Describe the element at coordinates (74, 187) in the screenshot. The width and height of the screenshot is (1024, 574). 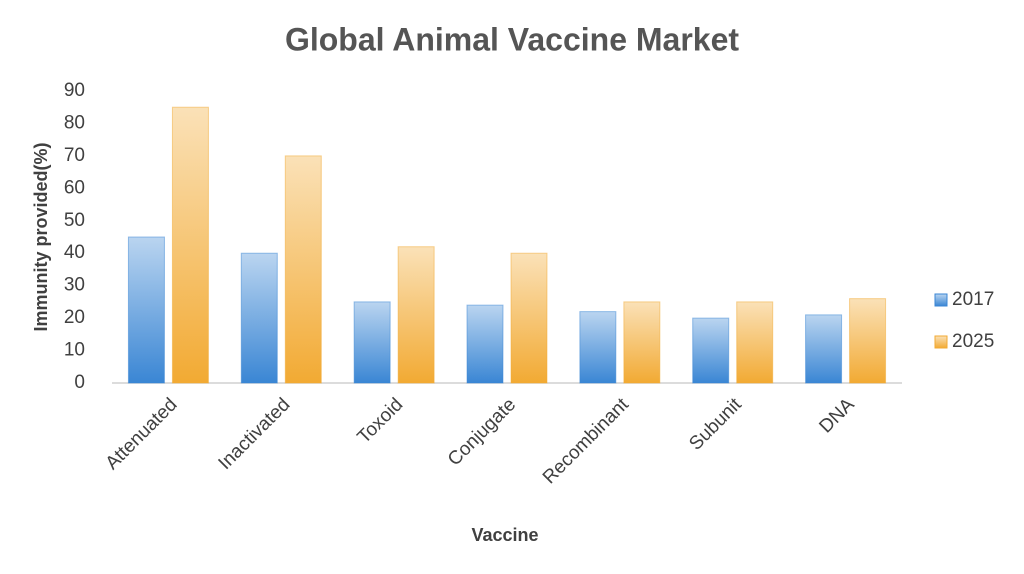
I see `y-tick-label: 60` at that location.